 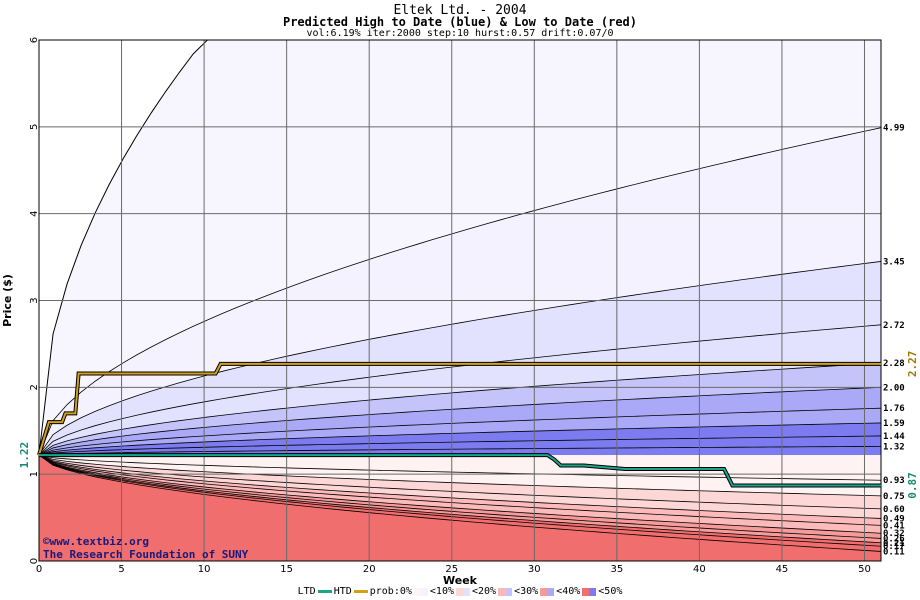 I want to click on legend-label-20: <20%, so click(x=484, y=591).